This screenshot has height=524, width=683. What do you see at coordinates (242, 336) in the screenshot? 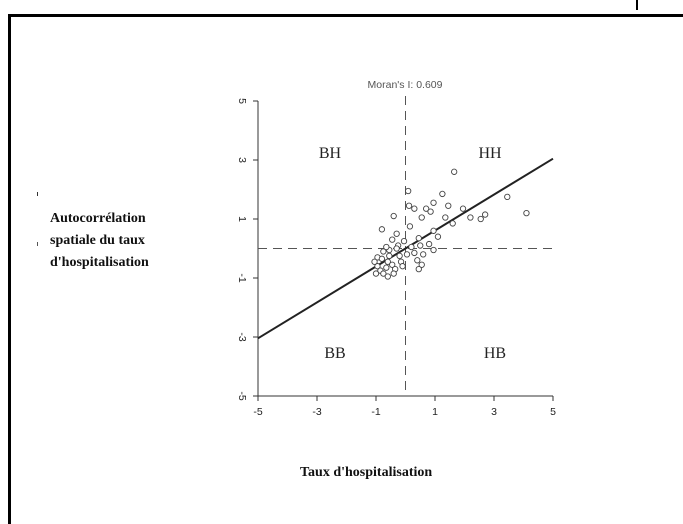
I see `y-tick-label: -3` at bounding box center [242, 336].